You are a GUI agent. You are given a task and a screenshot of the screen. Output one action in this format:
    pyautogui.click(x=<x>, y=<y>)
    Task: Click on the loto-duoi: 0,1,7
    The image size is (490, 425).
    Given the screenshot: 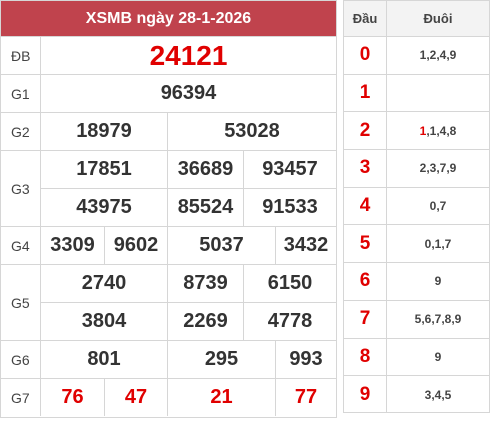 What is the action you would take?
    pyautogui.click(x=438, y=243)
    